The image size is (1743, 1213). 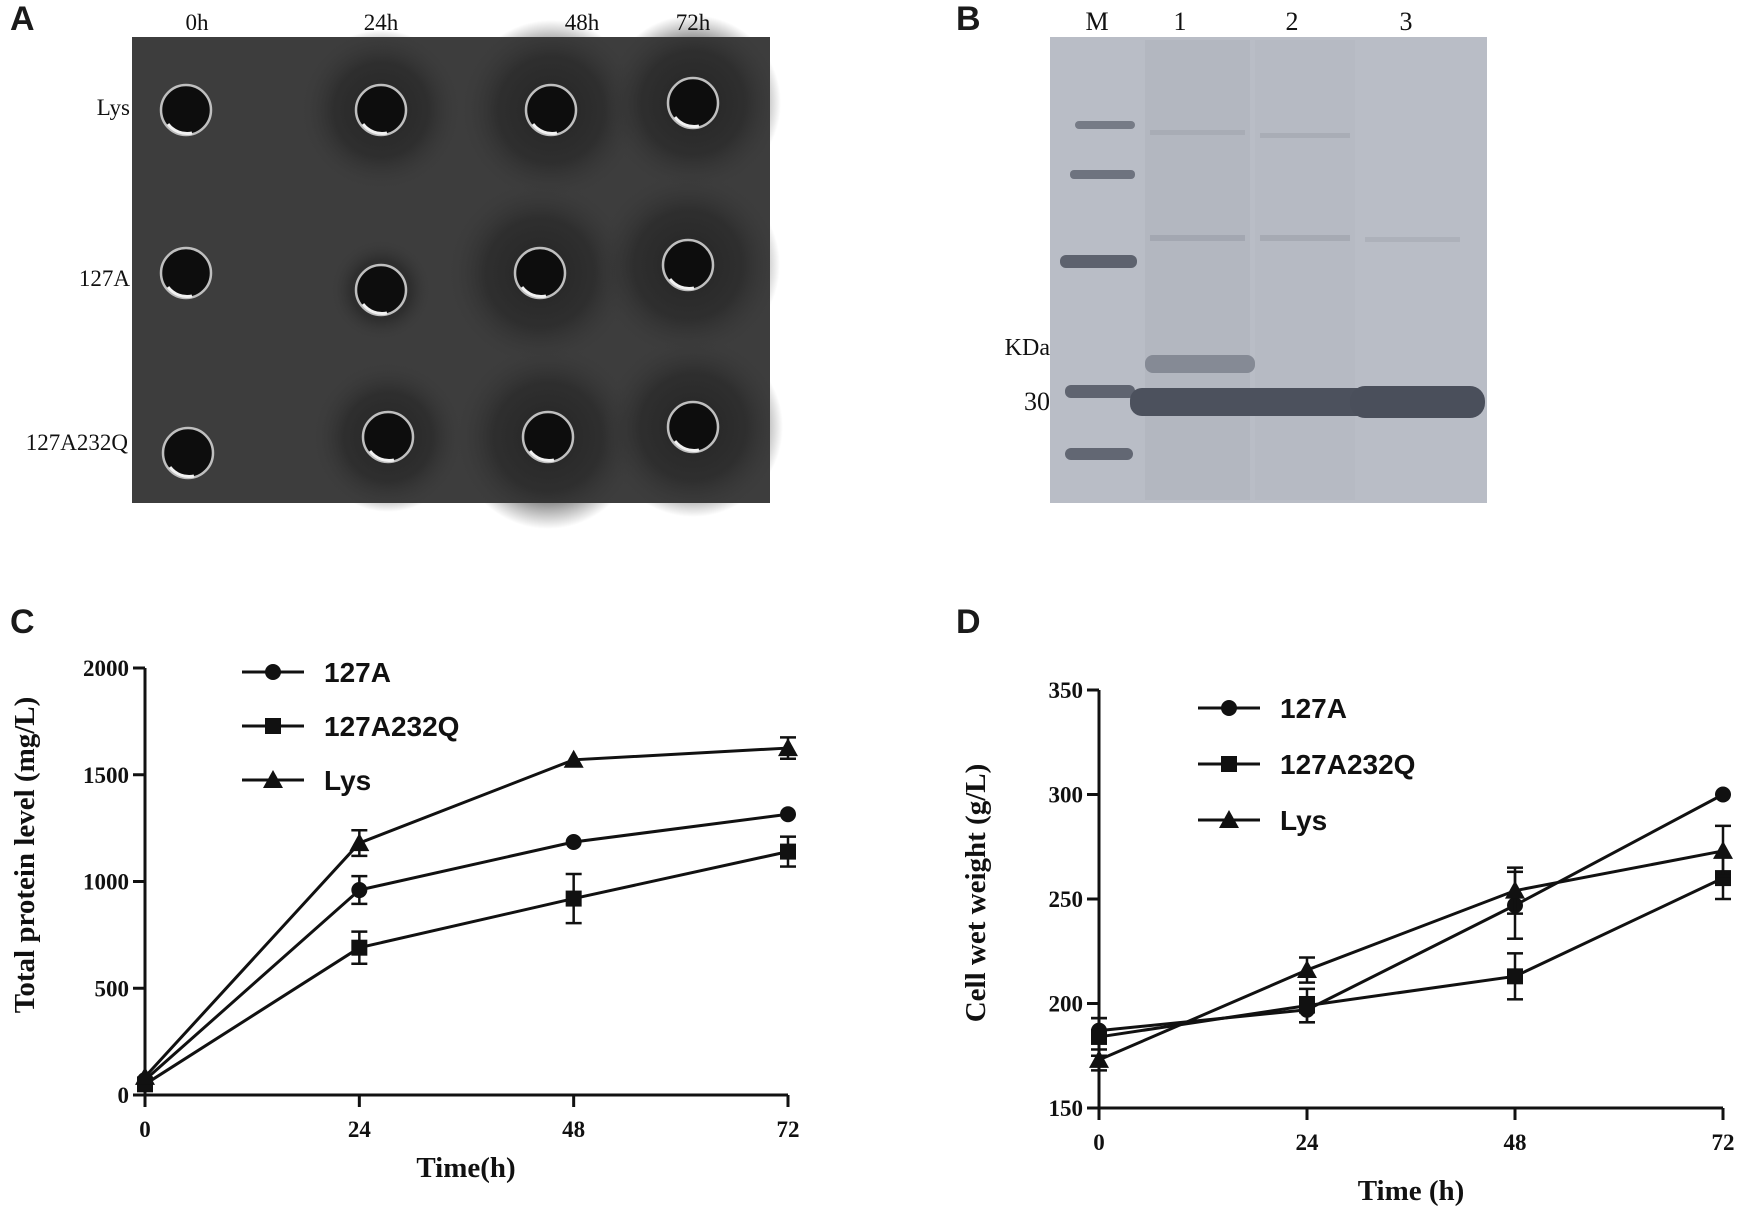 I want to click on lane-label-3: 3, so click(x=1406, y=21).